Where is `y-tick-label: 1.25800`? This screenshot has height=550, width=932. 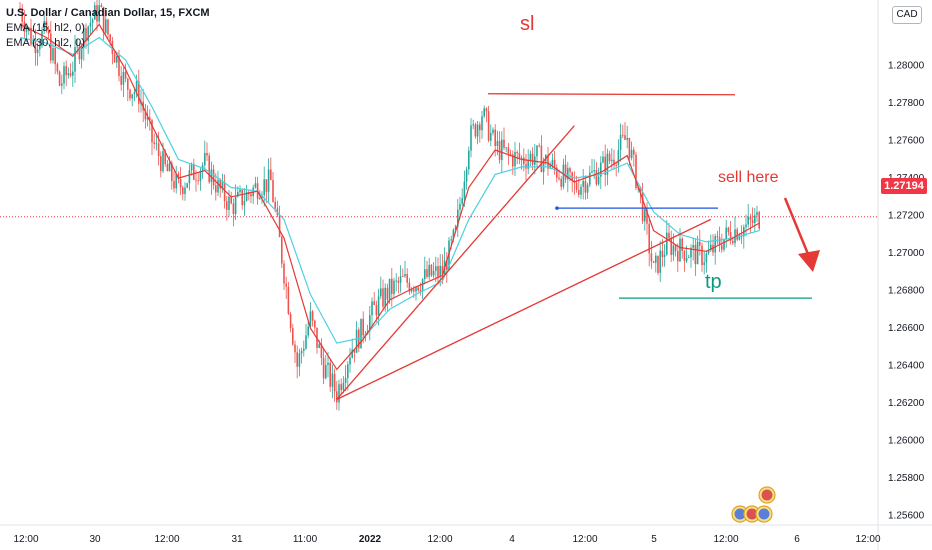 y-tick-label: 1.25800 is located at coordinates (906, 478).